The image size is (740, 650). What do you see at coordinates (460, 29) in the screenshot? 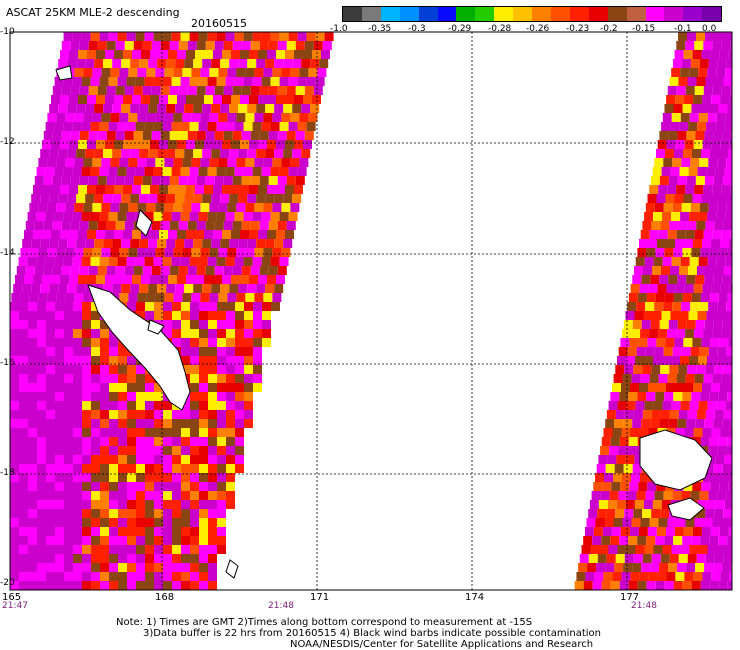
I see `color-scale-label: -0.29` at bounding box center [460, 29].